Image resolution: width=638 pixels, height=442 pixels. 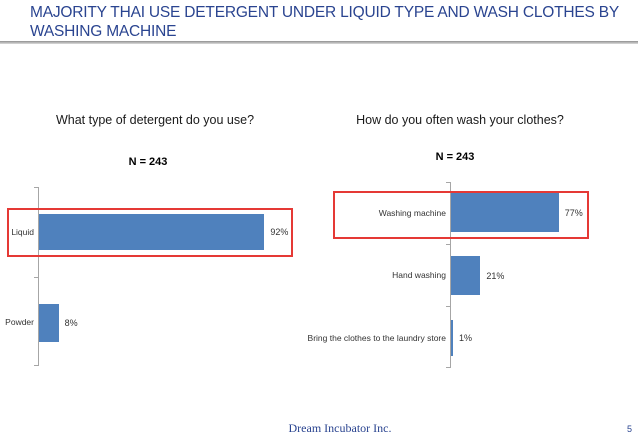 I want to click on bar-row-hand-washing: 21%, so click(x=477, y=275).